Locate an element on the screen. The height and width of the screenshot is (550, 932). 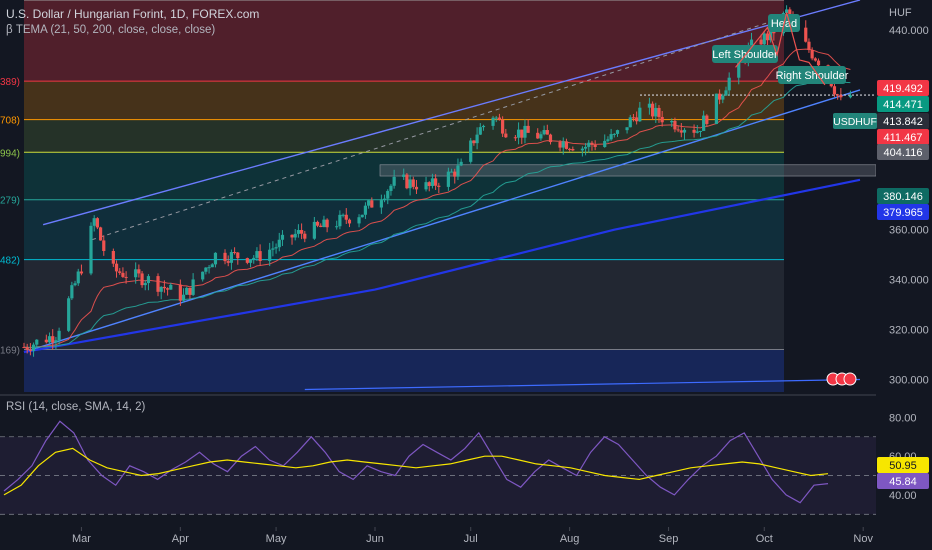
month-label: Apr is located at coordinates (180, 539).